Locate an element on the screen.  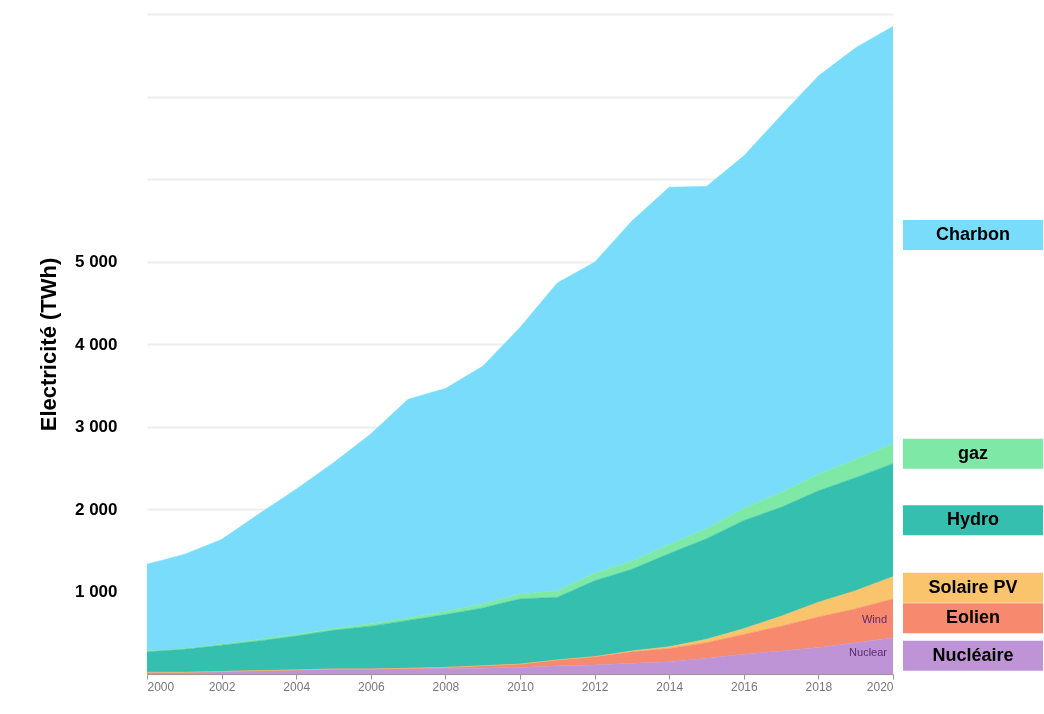
y-tick-label: 3 000 is located at coordinates (96, 426).